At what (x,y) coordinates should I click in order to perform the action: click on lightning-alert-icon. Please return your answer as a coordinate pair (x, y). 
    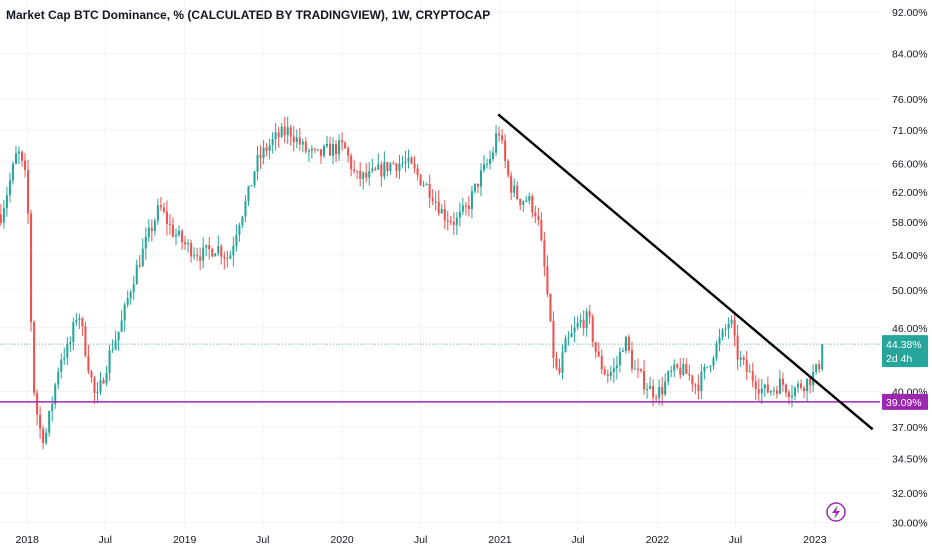
    Looking at the image, I should click on (836, 512).